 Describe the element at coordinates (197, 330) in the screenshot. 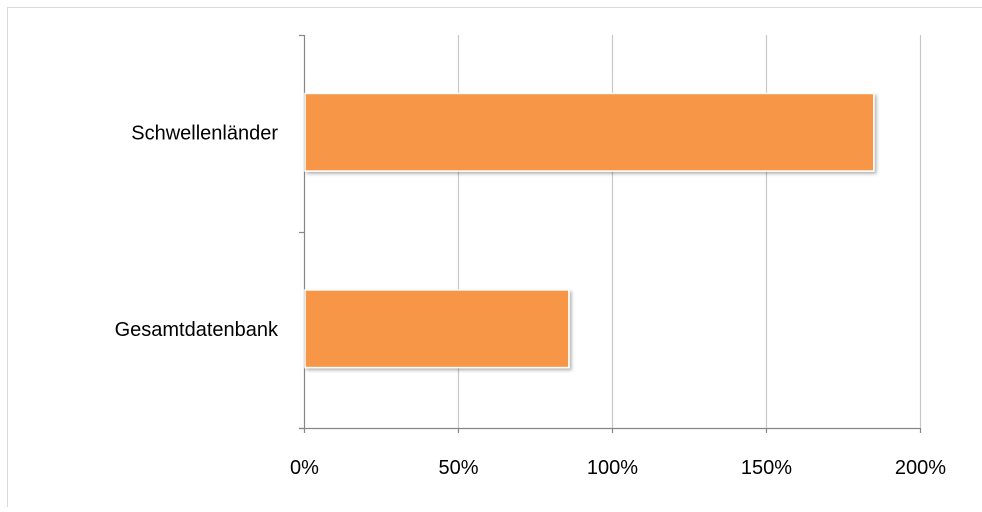

I see `category-label: Gesamtdatenbank` at that location.